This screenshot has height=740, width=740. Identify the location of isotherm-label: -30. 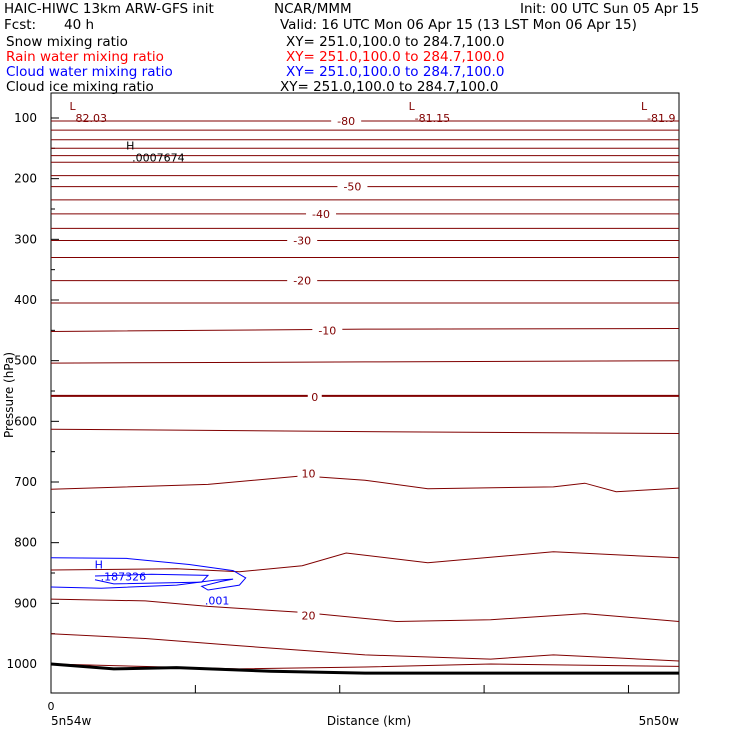
(302, 241).